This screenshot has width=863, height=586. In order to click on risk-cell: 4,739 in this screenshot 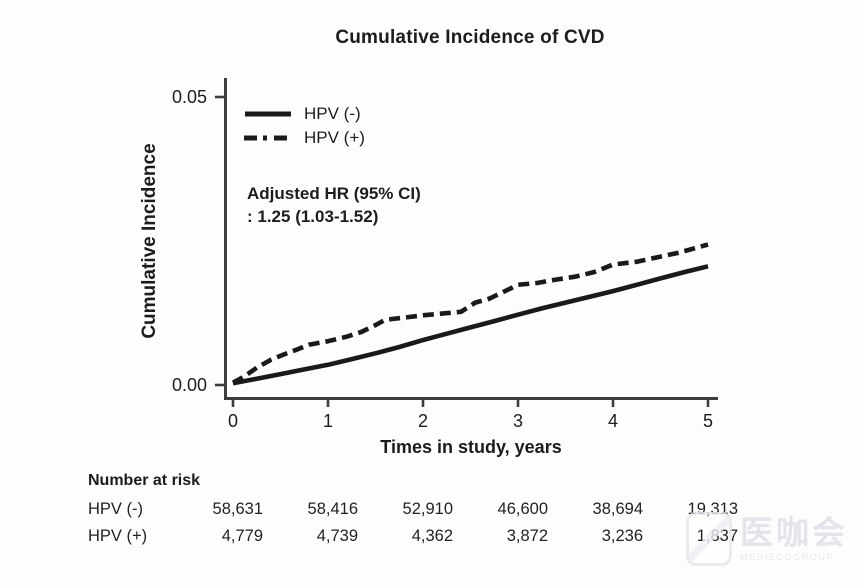, I will do `click(337, 536)`.